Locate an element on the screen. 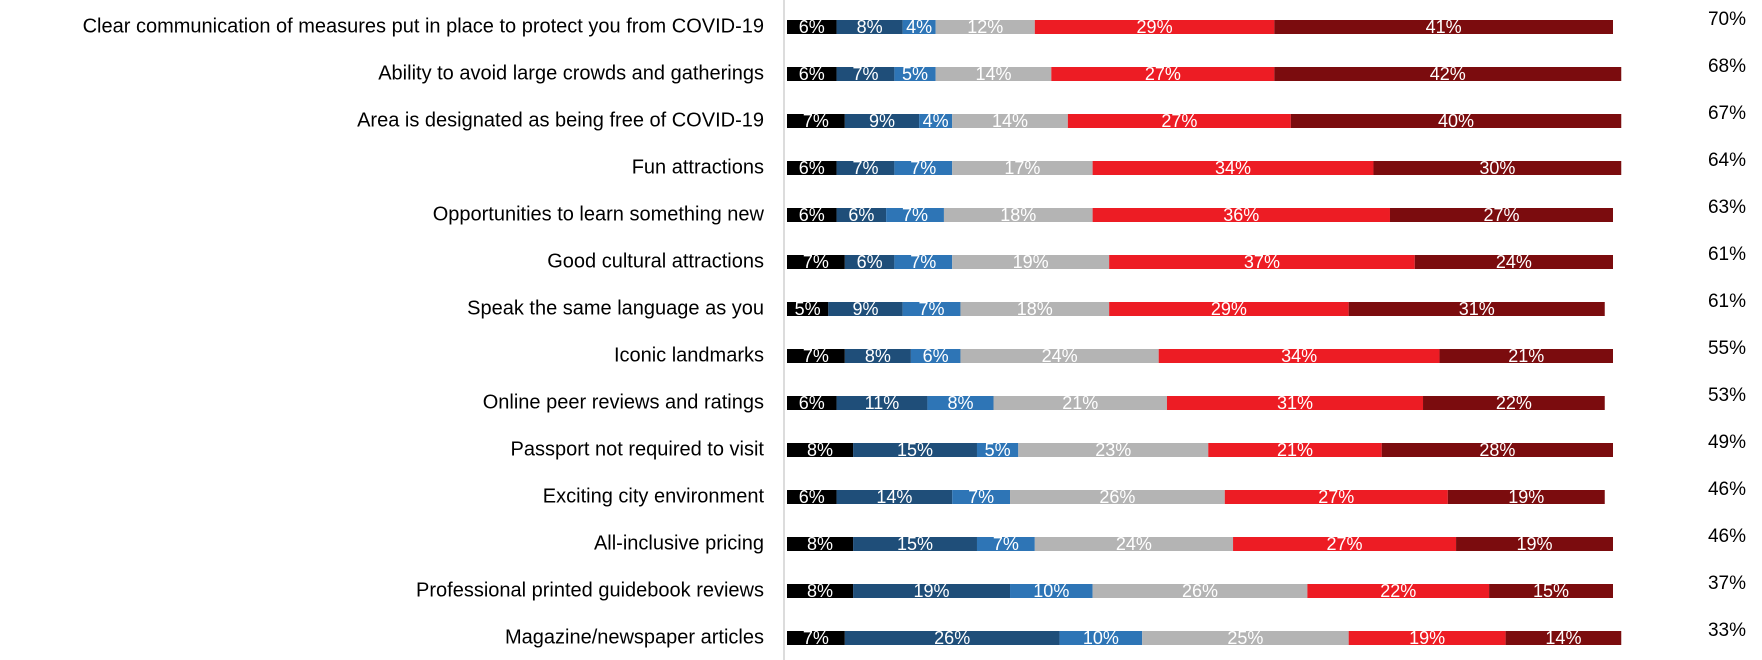  data-label: 30% is located at coordinates (1497, 168).